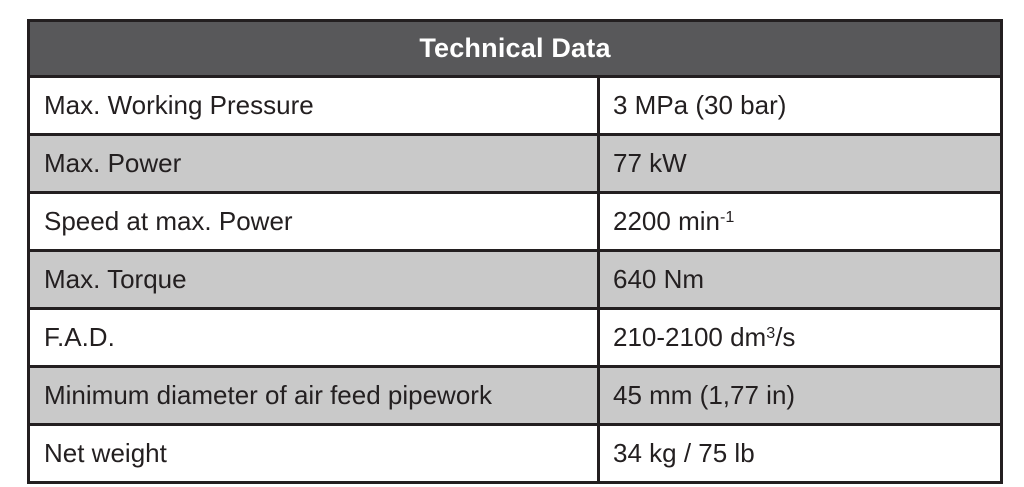  Describe the element at coordinates (799, 163) in the screenshot. I see `spec-value: 77 kW` at that location.